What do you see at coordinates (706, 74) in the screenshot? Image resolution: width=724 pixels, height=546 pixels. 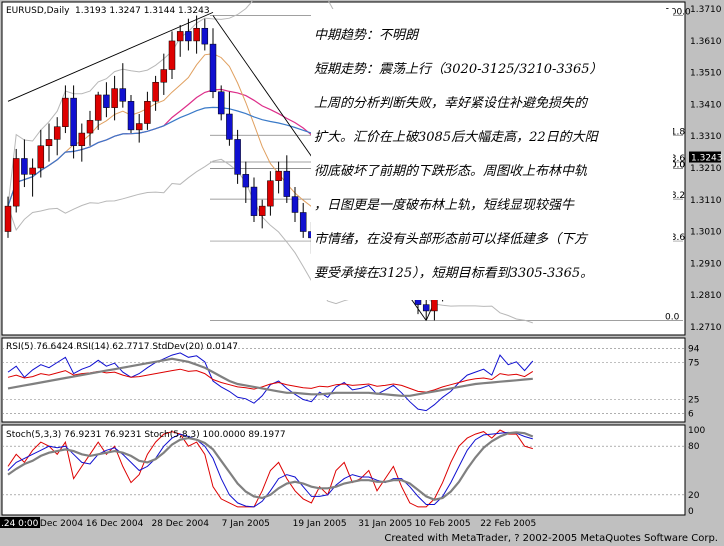 I see `price-axis-tick: 1.3510` at bounding box center [706, 74].